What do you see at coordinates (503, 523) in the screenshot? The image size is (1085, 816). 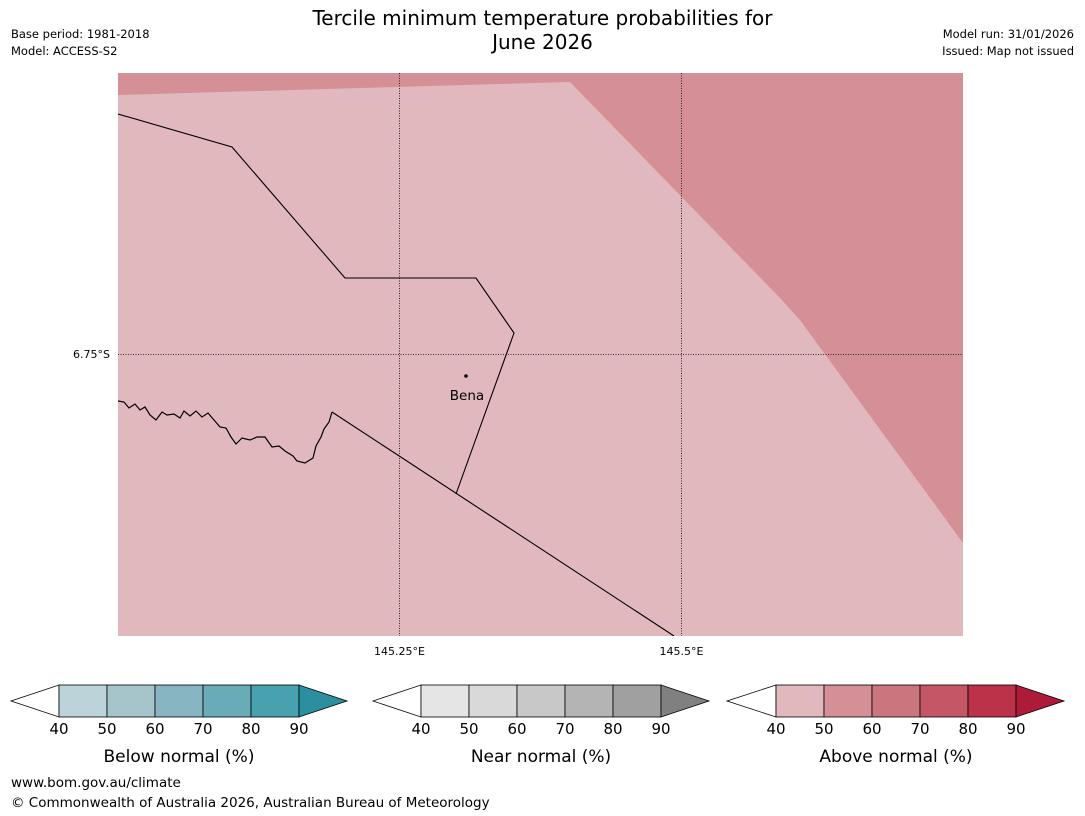 I see `province-boundary-south` at bounding box center [503, 523].